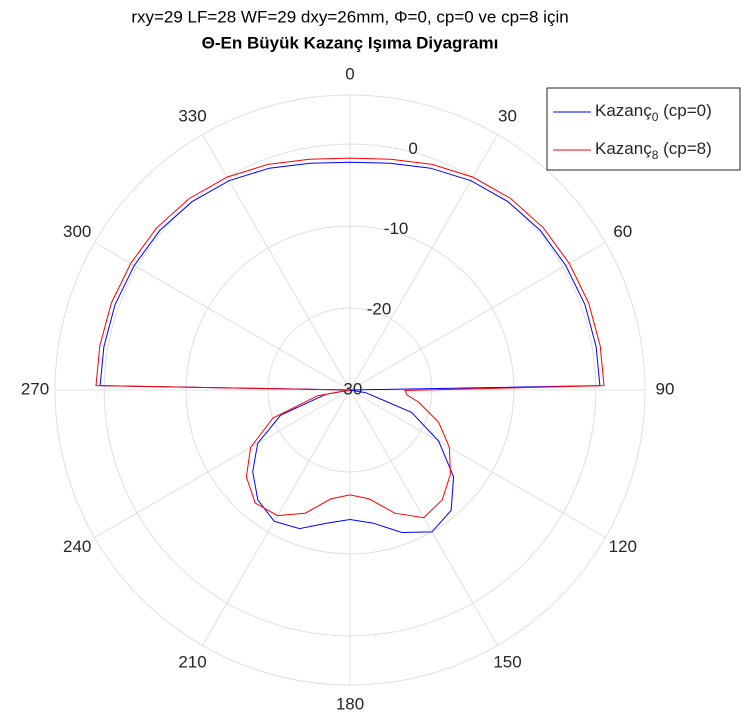 The image size is (741, 723). Describe the element at coordinates (350, 388) in the screenshot. I see `r-tick-label: -30` at that location.